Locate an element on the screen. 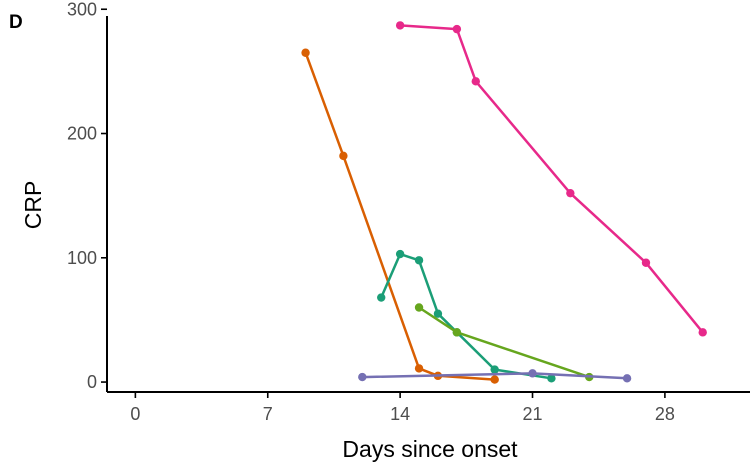 This screenshot has width=755, height=465. y-tick-label: 0 is located at coordinates (92, 382).